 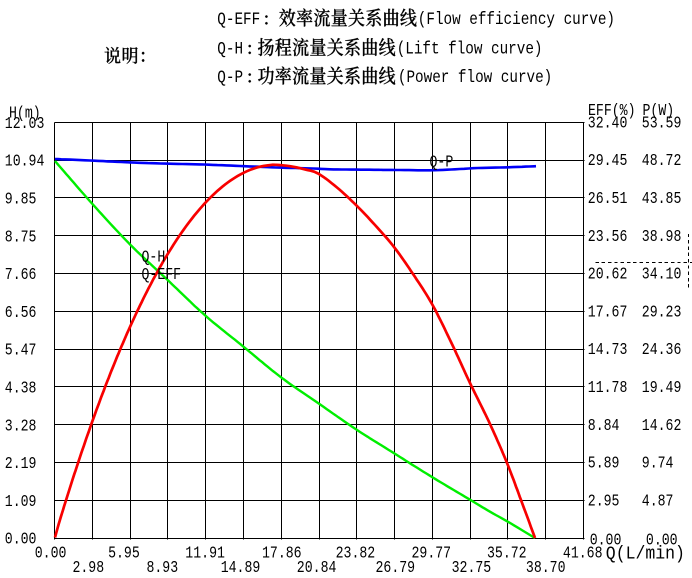 What do you see at coordinates (21, 389) in the screenshot?
I see `svg-text: 4.38` at bounding box center [21, 389].